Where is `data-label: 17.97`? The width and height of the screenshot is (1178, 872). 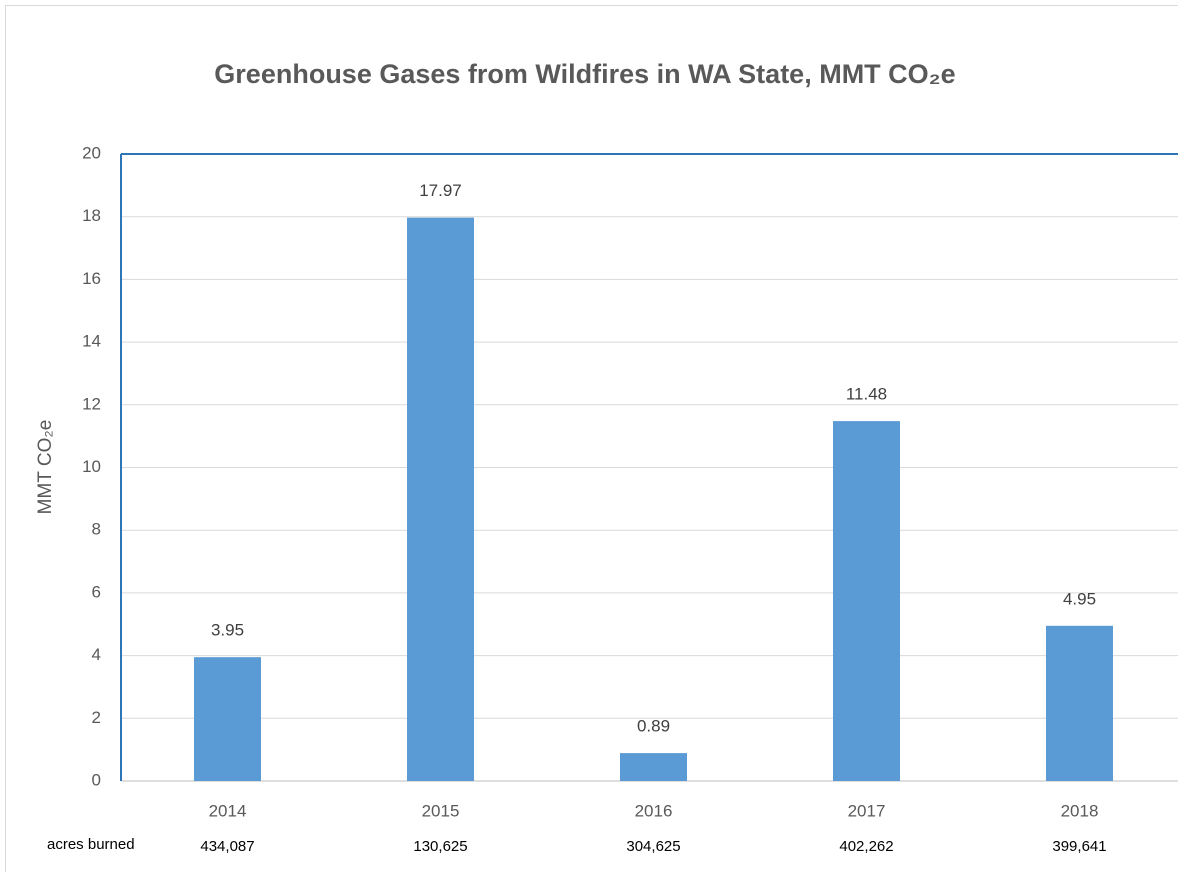
data-label: 17.97 is located at coordinates (440, 190).